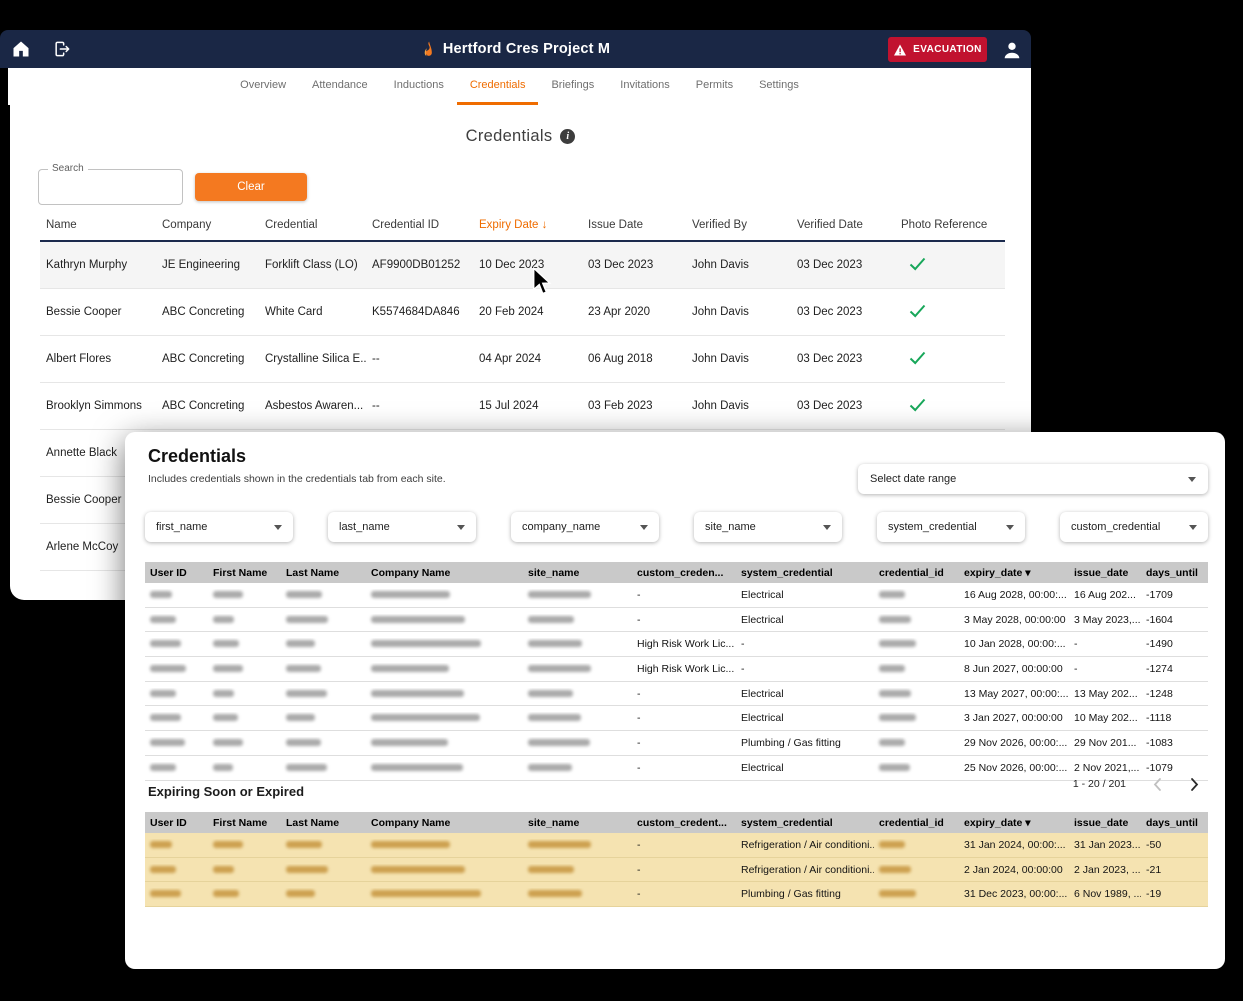 Image resolution: width=1243 pixels, height=1001 pixels. I want to click on home-icon, so click(21, 49).